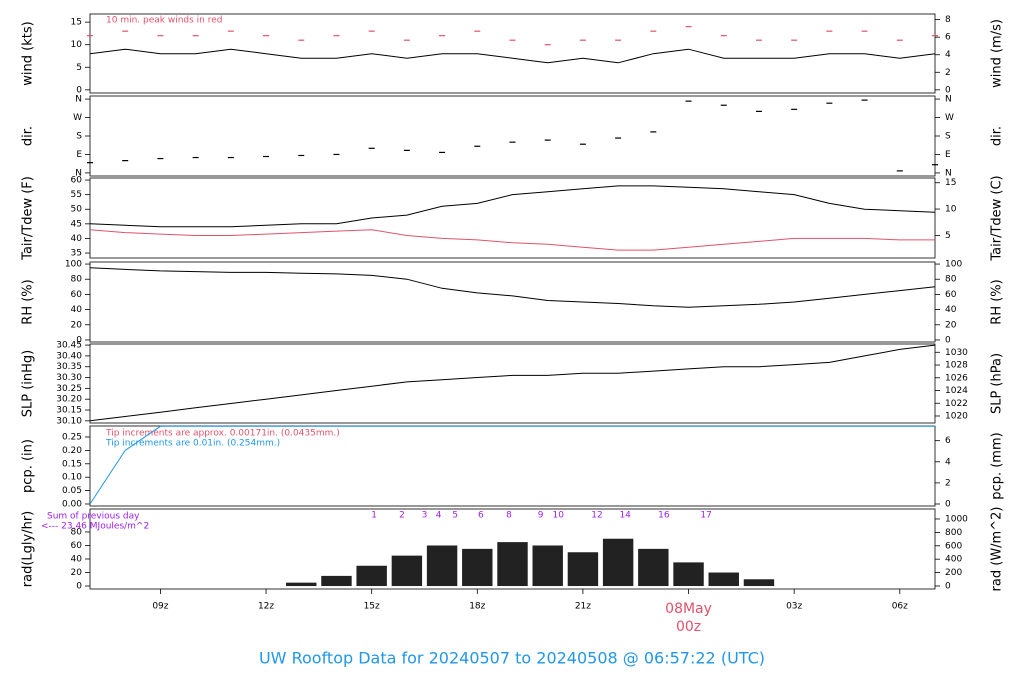 The width and height of the screenshot is (1024, 700). I want to click on hour-mark: 14, so click(625, 516).